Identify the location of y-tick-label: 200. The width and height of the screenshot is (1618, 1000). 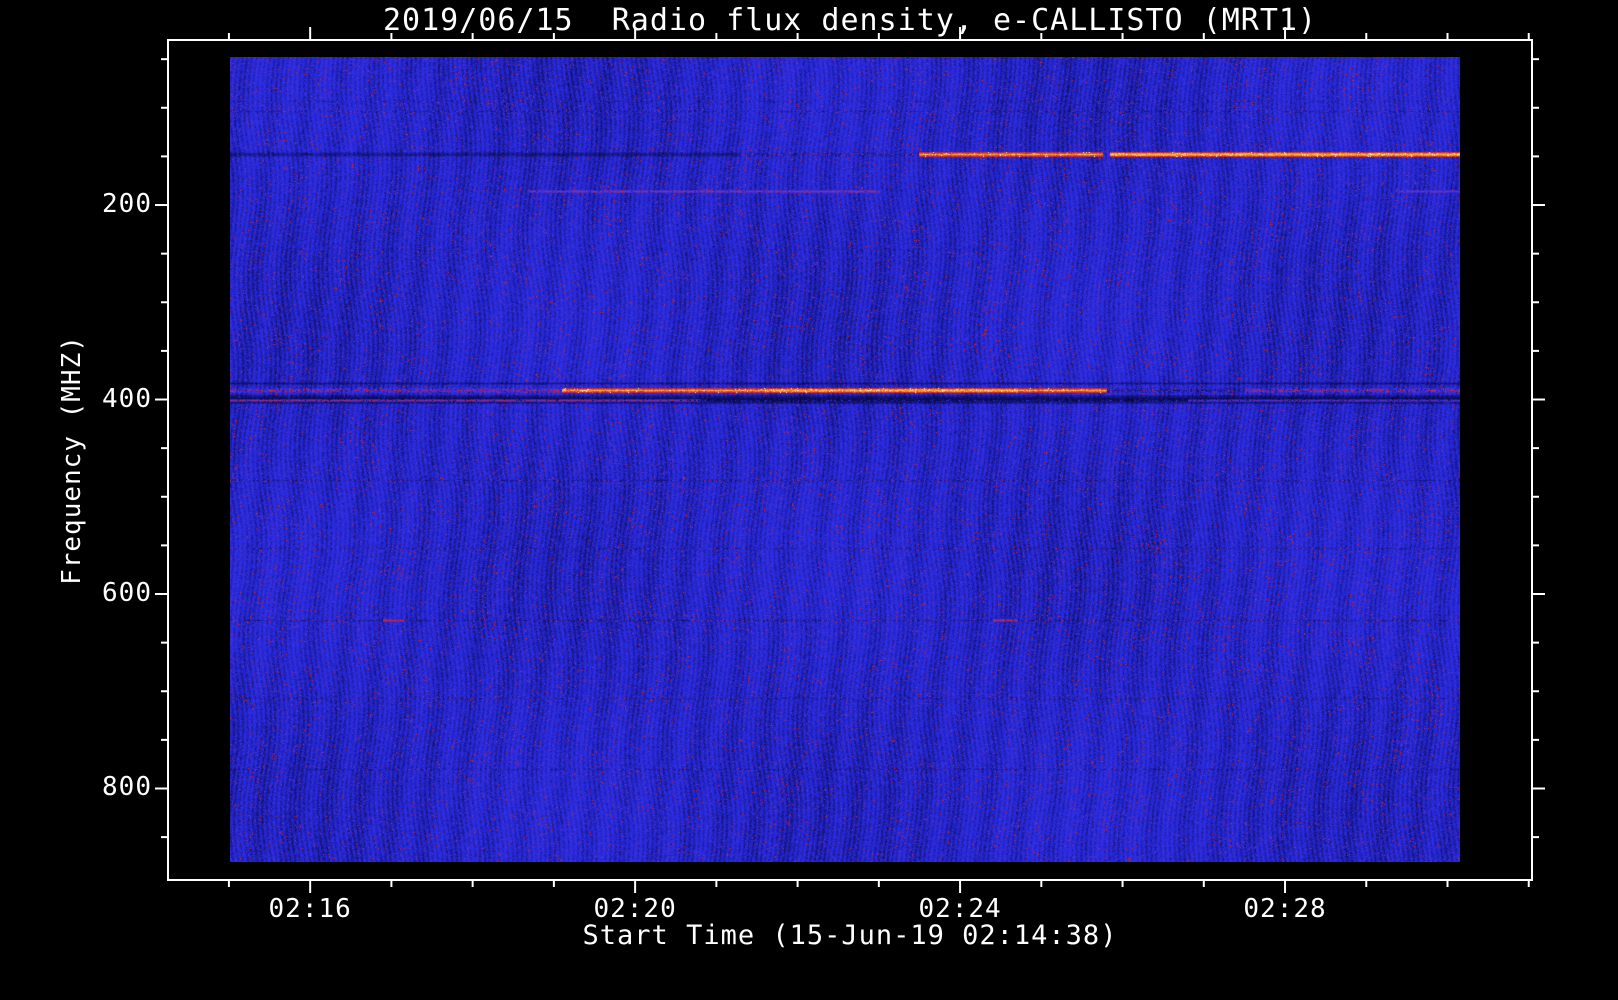
(127, 204).